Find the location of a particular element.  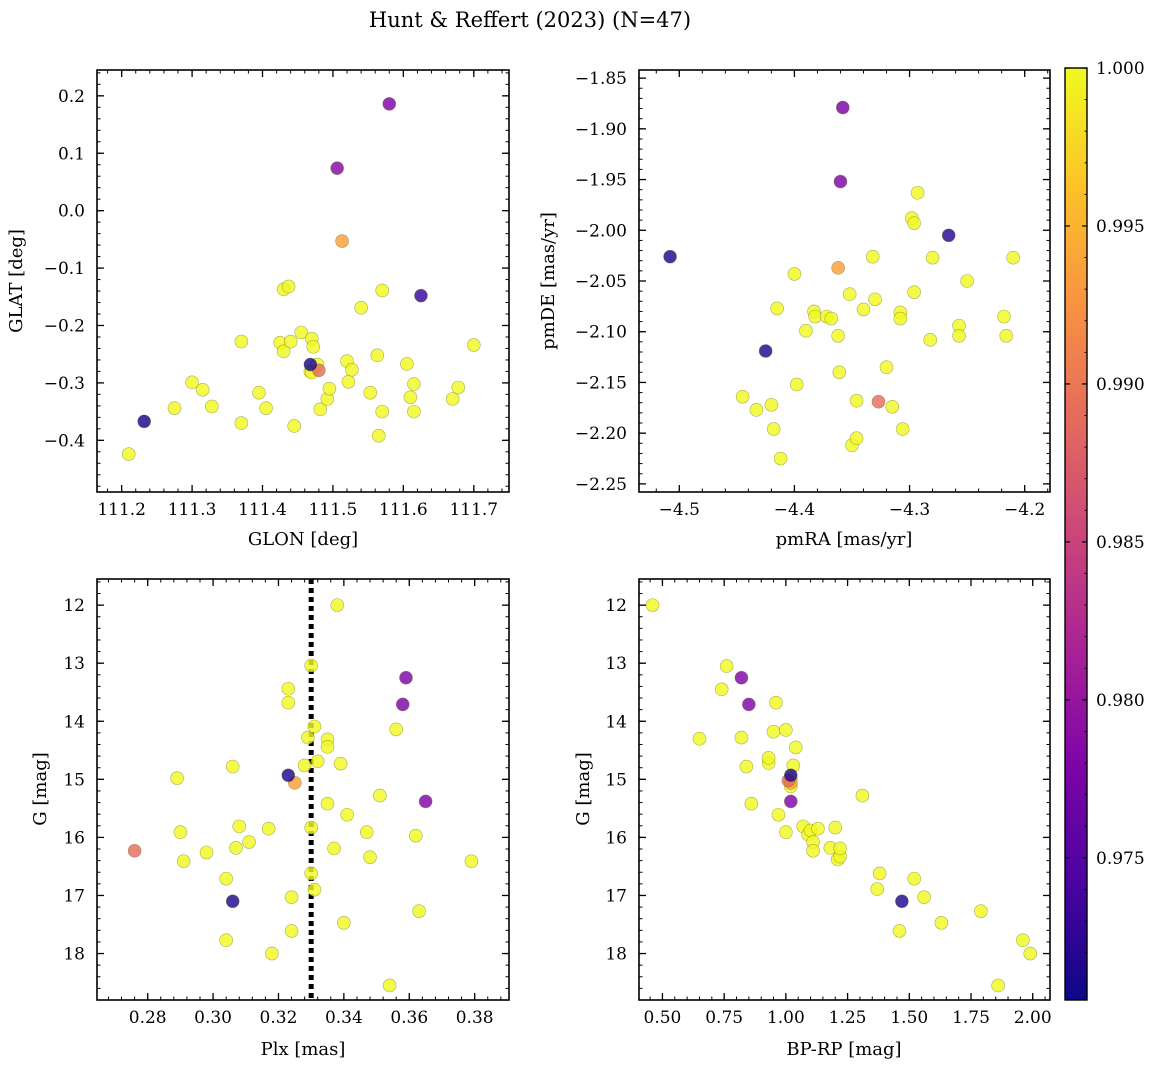

y-tick-label: 18 is located at coordinates (74, 955).